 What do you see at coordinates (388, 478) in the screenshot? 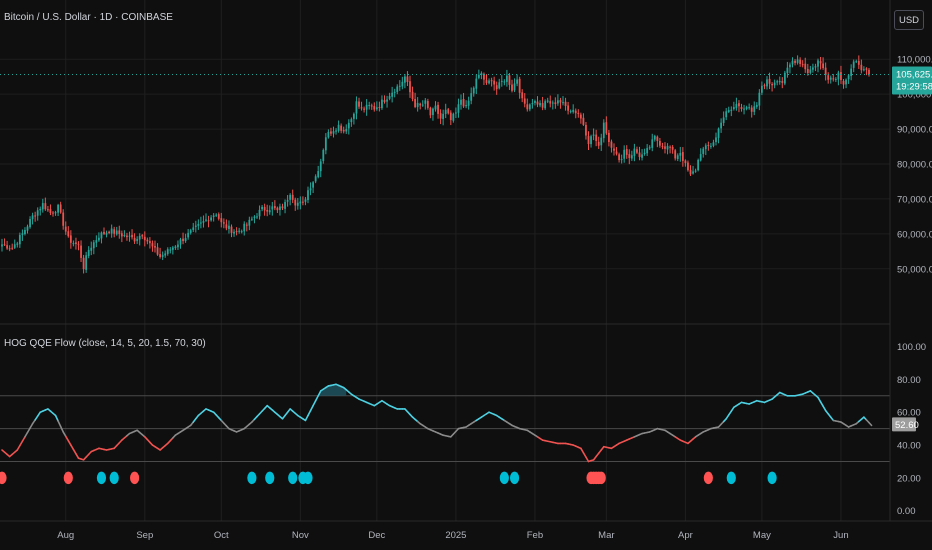
I see `signal-dots` at bounding box center [388, 478].